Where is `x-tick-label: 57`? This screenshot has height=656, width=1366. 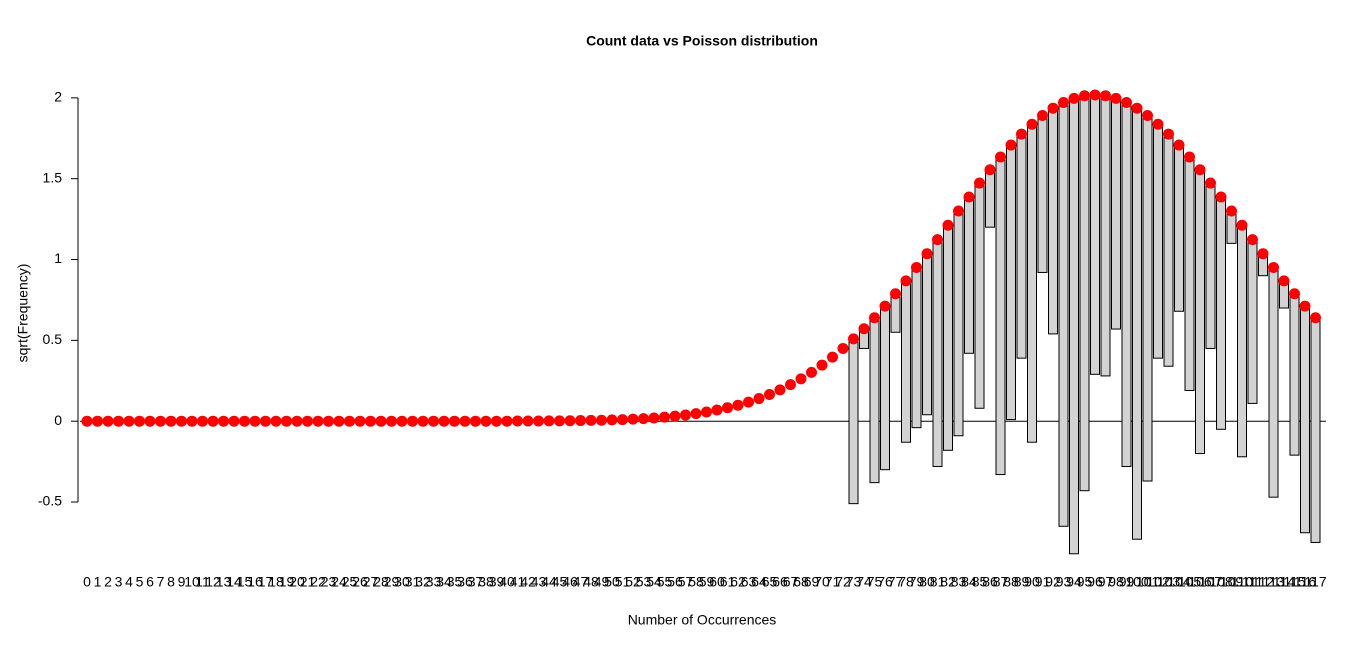
x-tick-label: 57 is located at coordinates (686, 582).